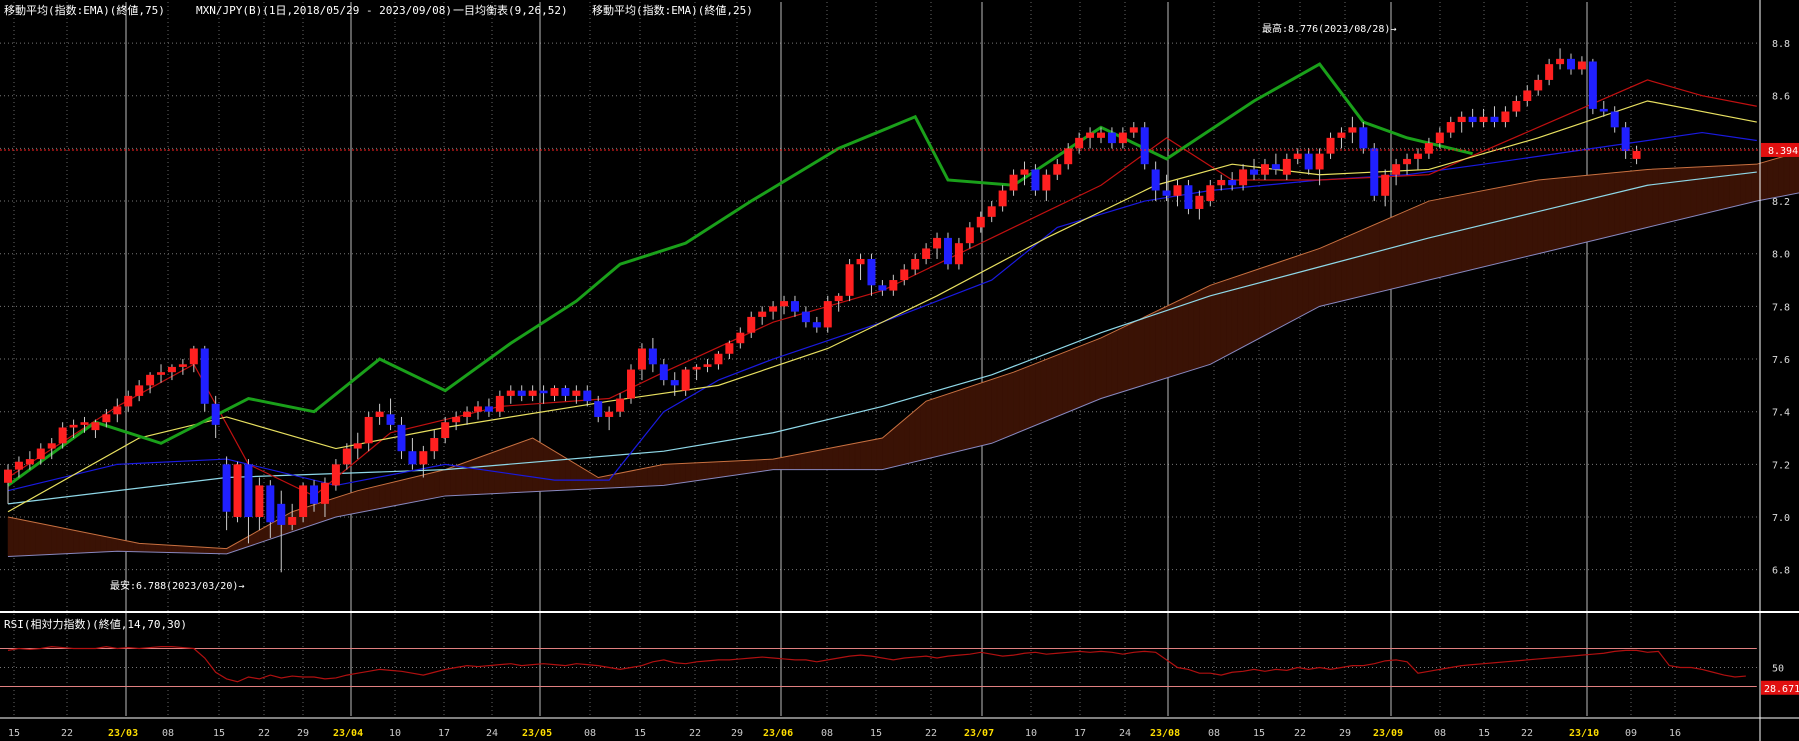 This screenshot has height=741, width=1799. Describe the element at coordinates (324, 10) in the screenshot. I see `symbol-legend: MXN/JPY(B)(1日,2018/05/29 - 2023/09/08)` at that location.